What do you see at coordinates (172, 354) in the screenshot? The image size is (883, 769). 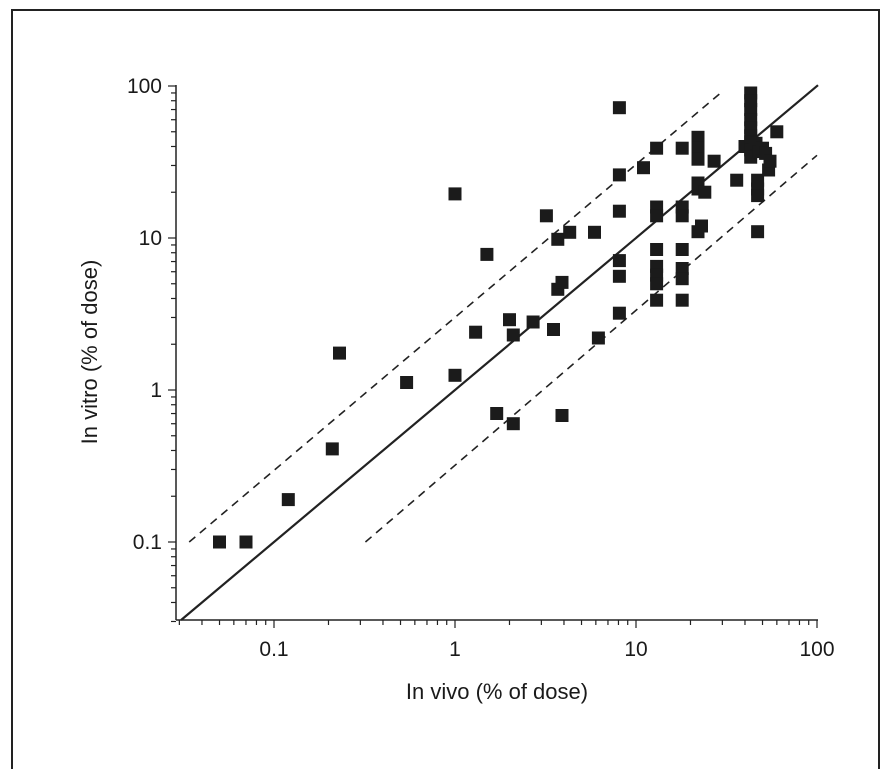 I see `y-ticks` at bounding box center [172, 354].